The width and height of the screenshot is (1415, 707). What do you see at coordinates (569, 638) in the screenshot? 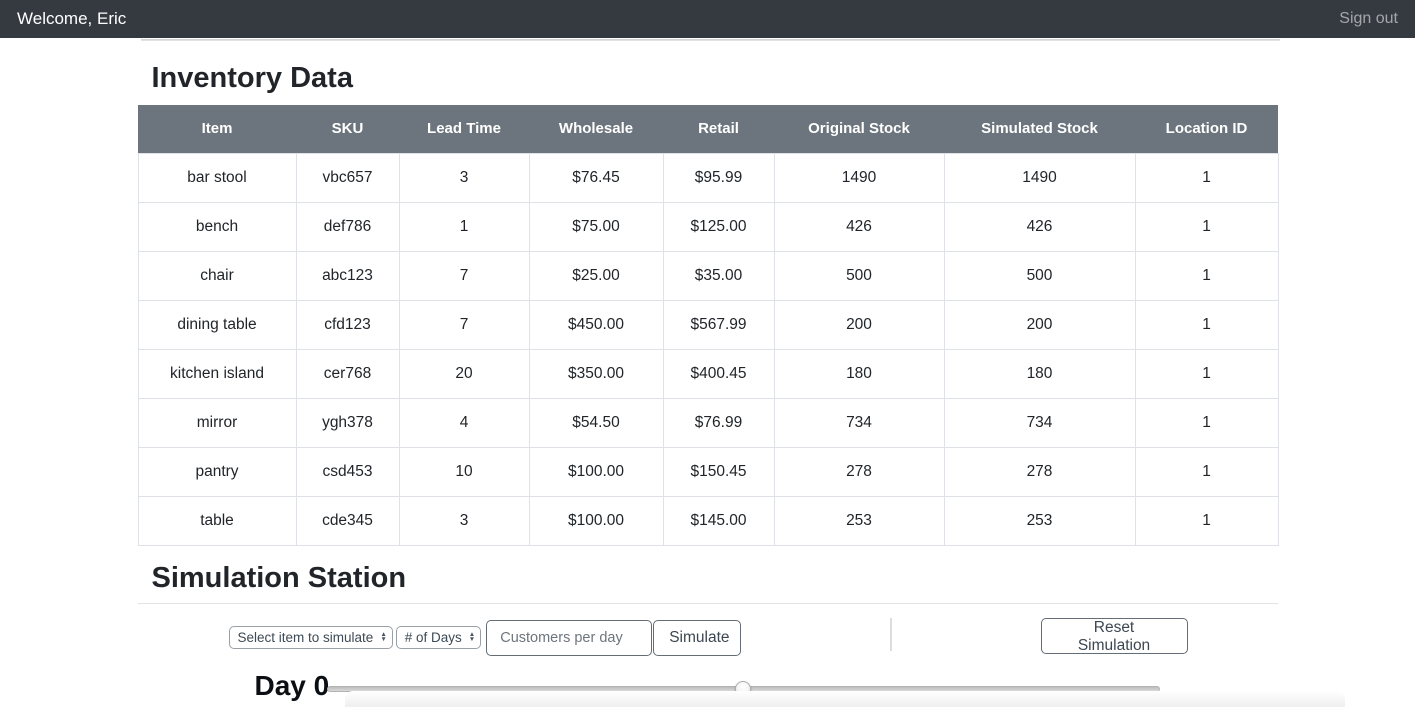
I see `customers-per-day-input` at bounding box center [569, 638].